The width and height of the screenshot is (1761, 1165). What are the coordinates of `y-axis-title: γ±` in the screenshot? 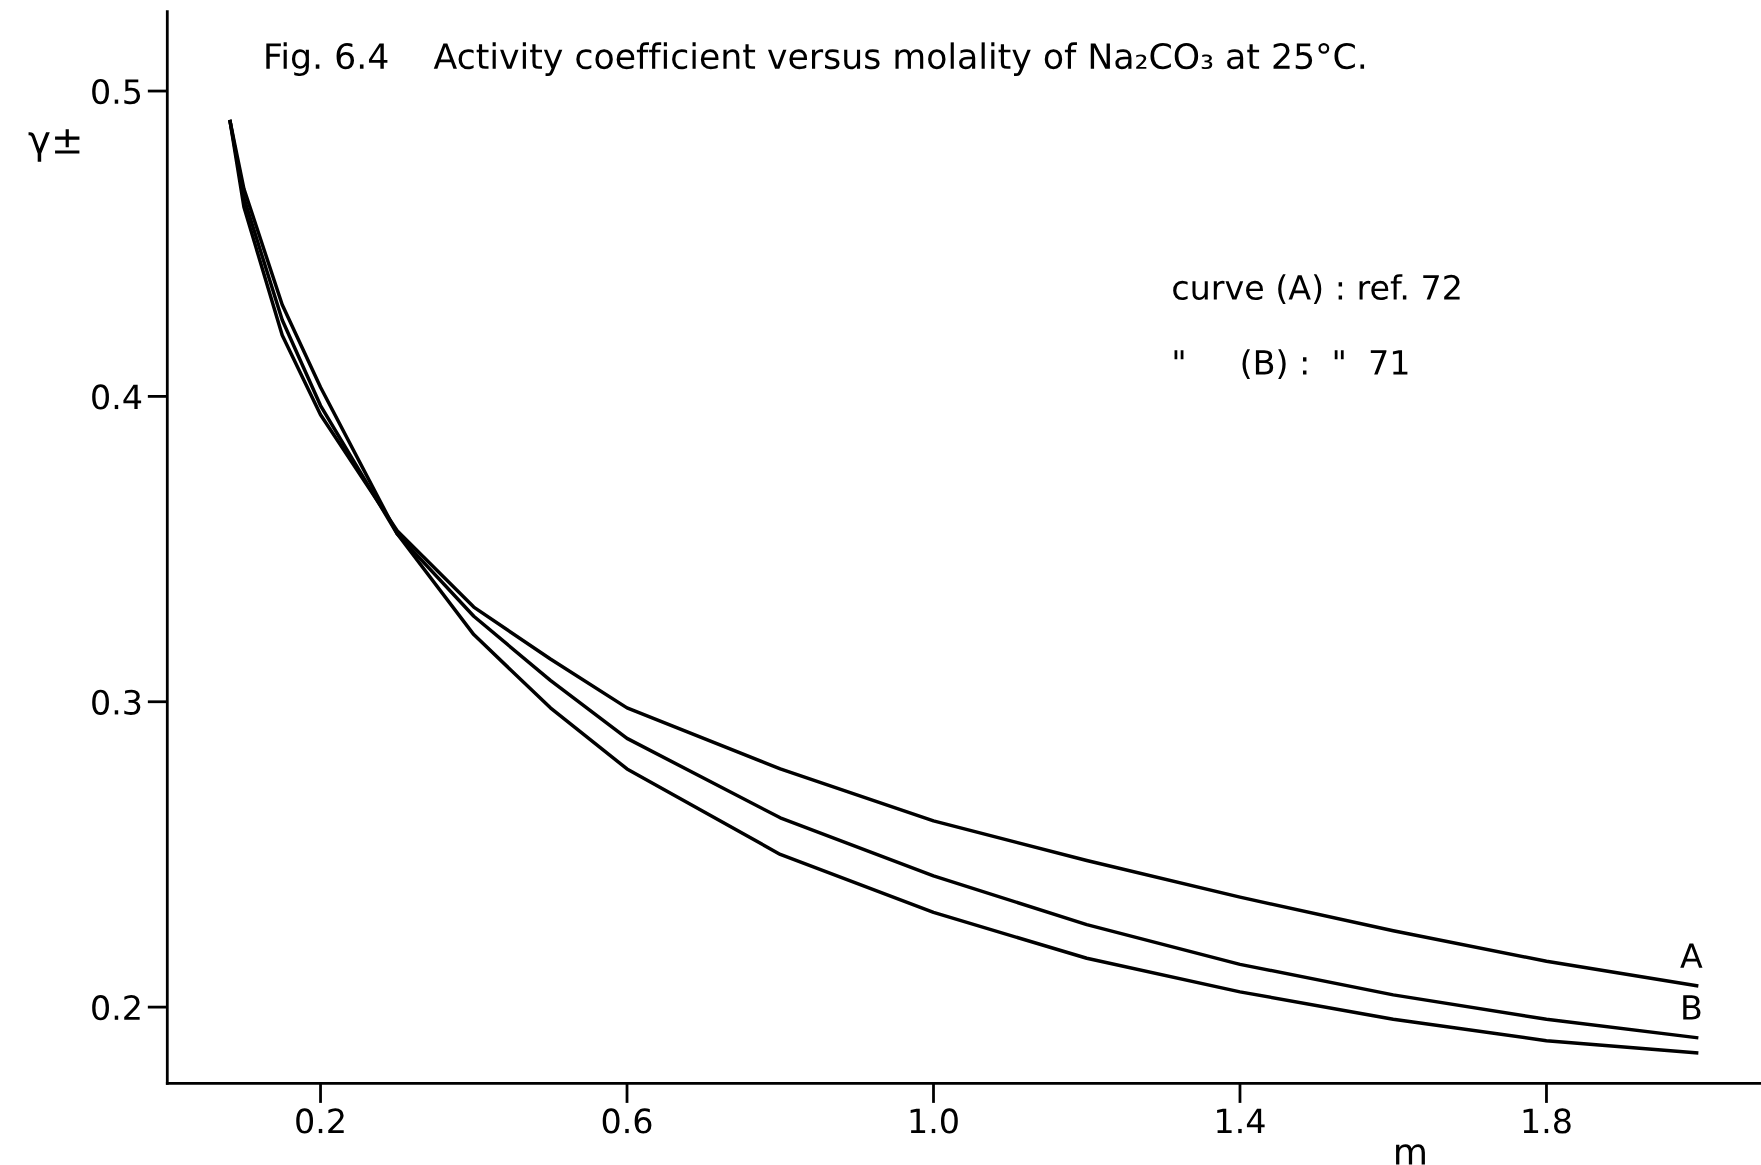 It's located at (54, 145).